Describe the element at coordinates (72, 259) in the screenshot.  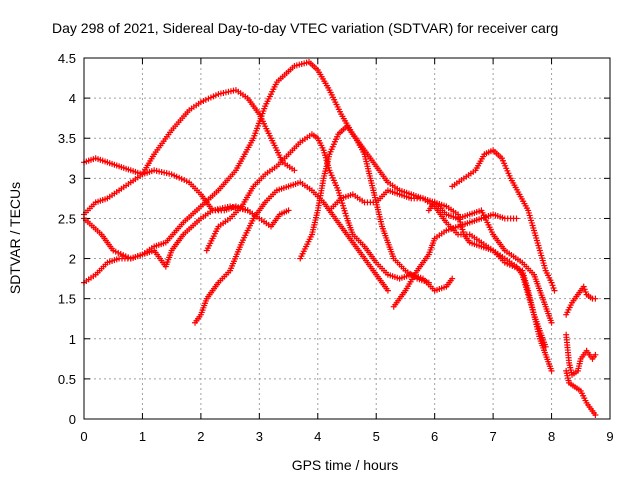
I see `y-tick-label: 2` at that location.